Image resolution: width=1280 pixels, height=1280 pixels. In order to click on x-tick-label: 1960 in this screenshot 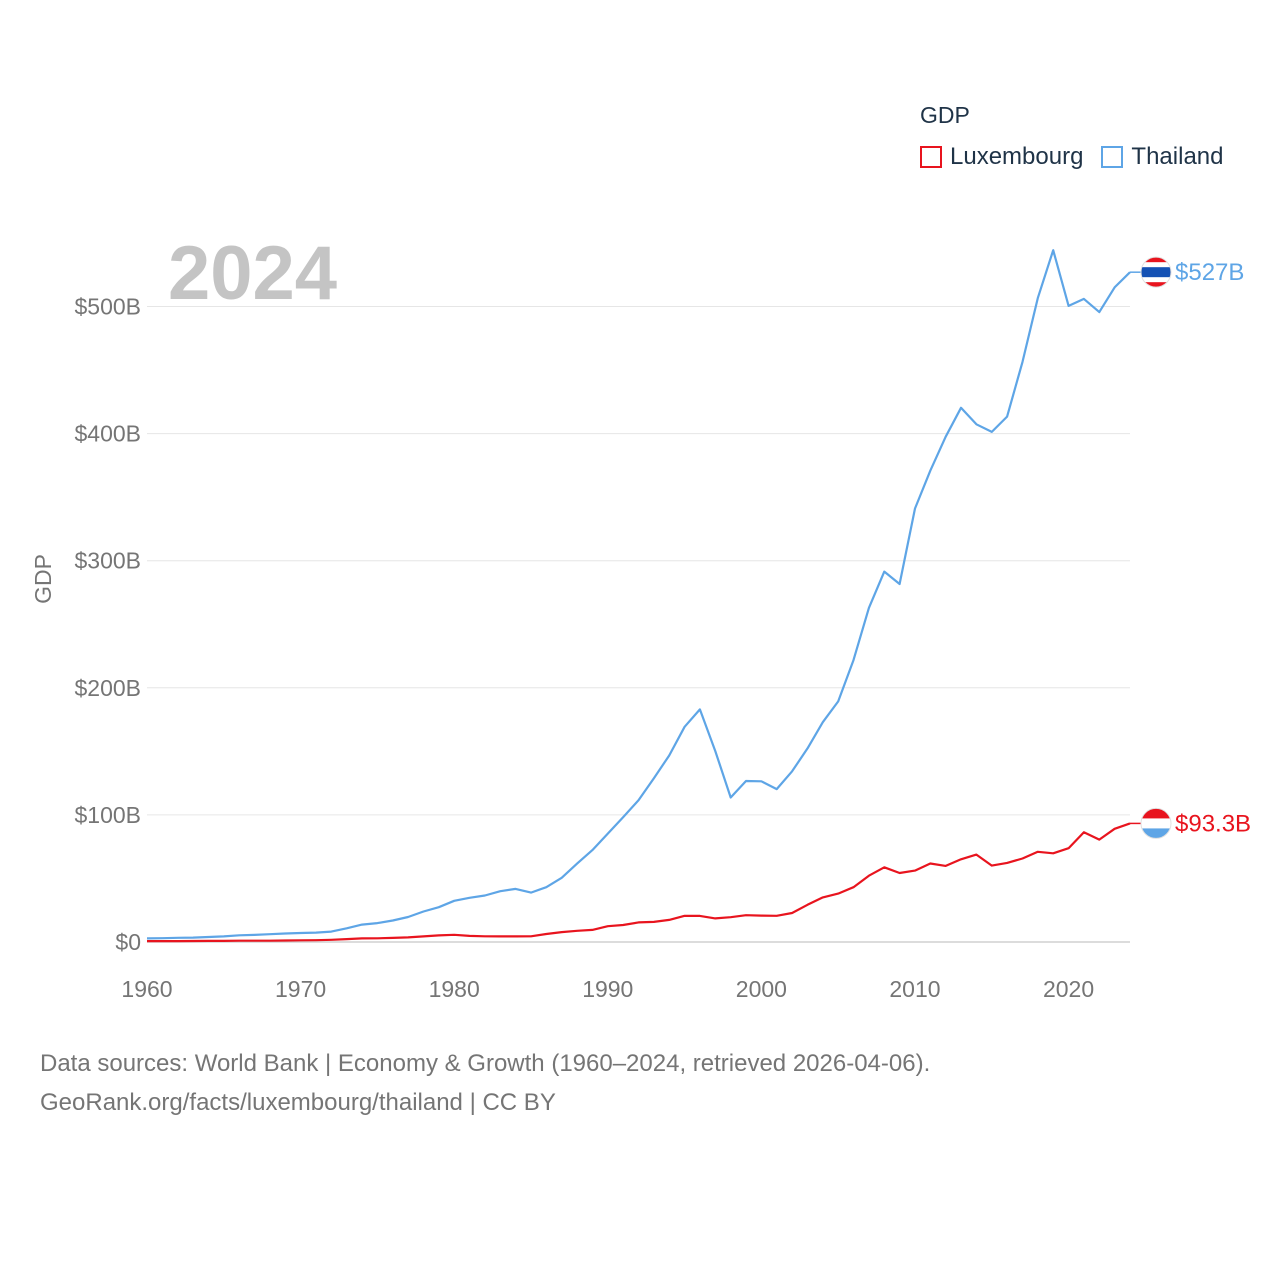, I will do `click(146, 989)`.